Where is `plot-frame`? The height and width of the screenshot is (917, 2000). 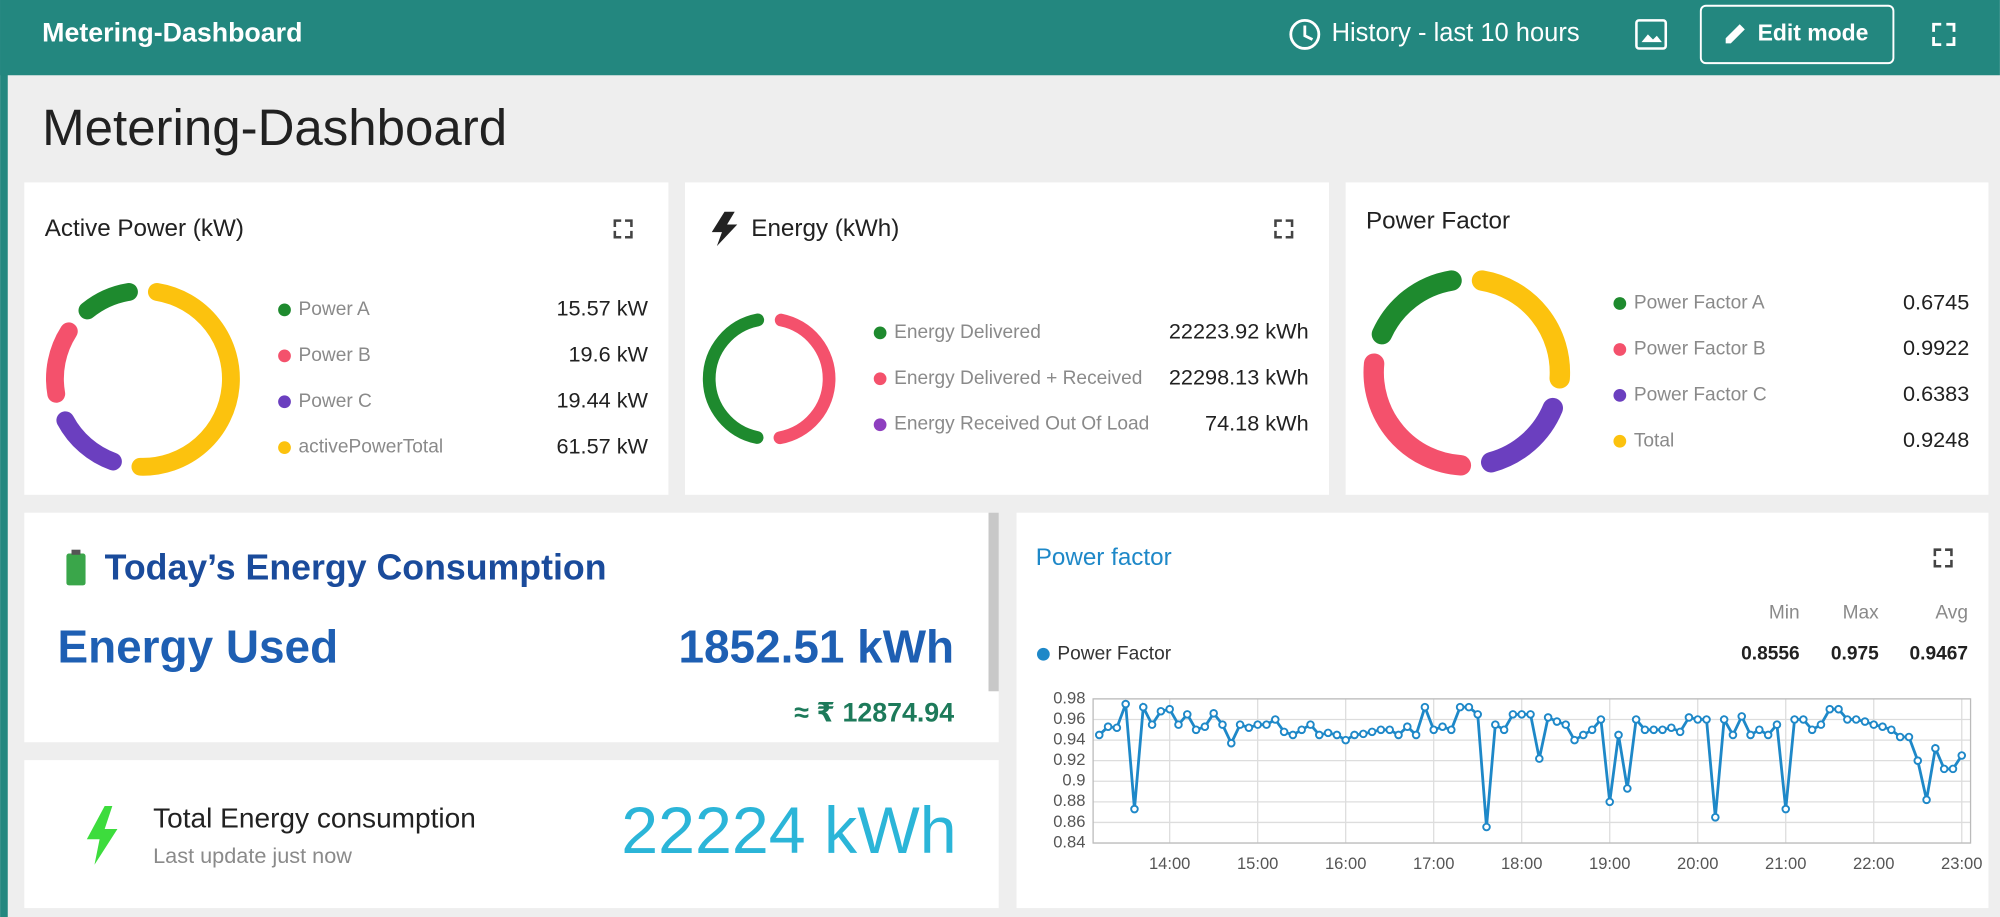 plot-frame is located at coordinates (1532, 771).